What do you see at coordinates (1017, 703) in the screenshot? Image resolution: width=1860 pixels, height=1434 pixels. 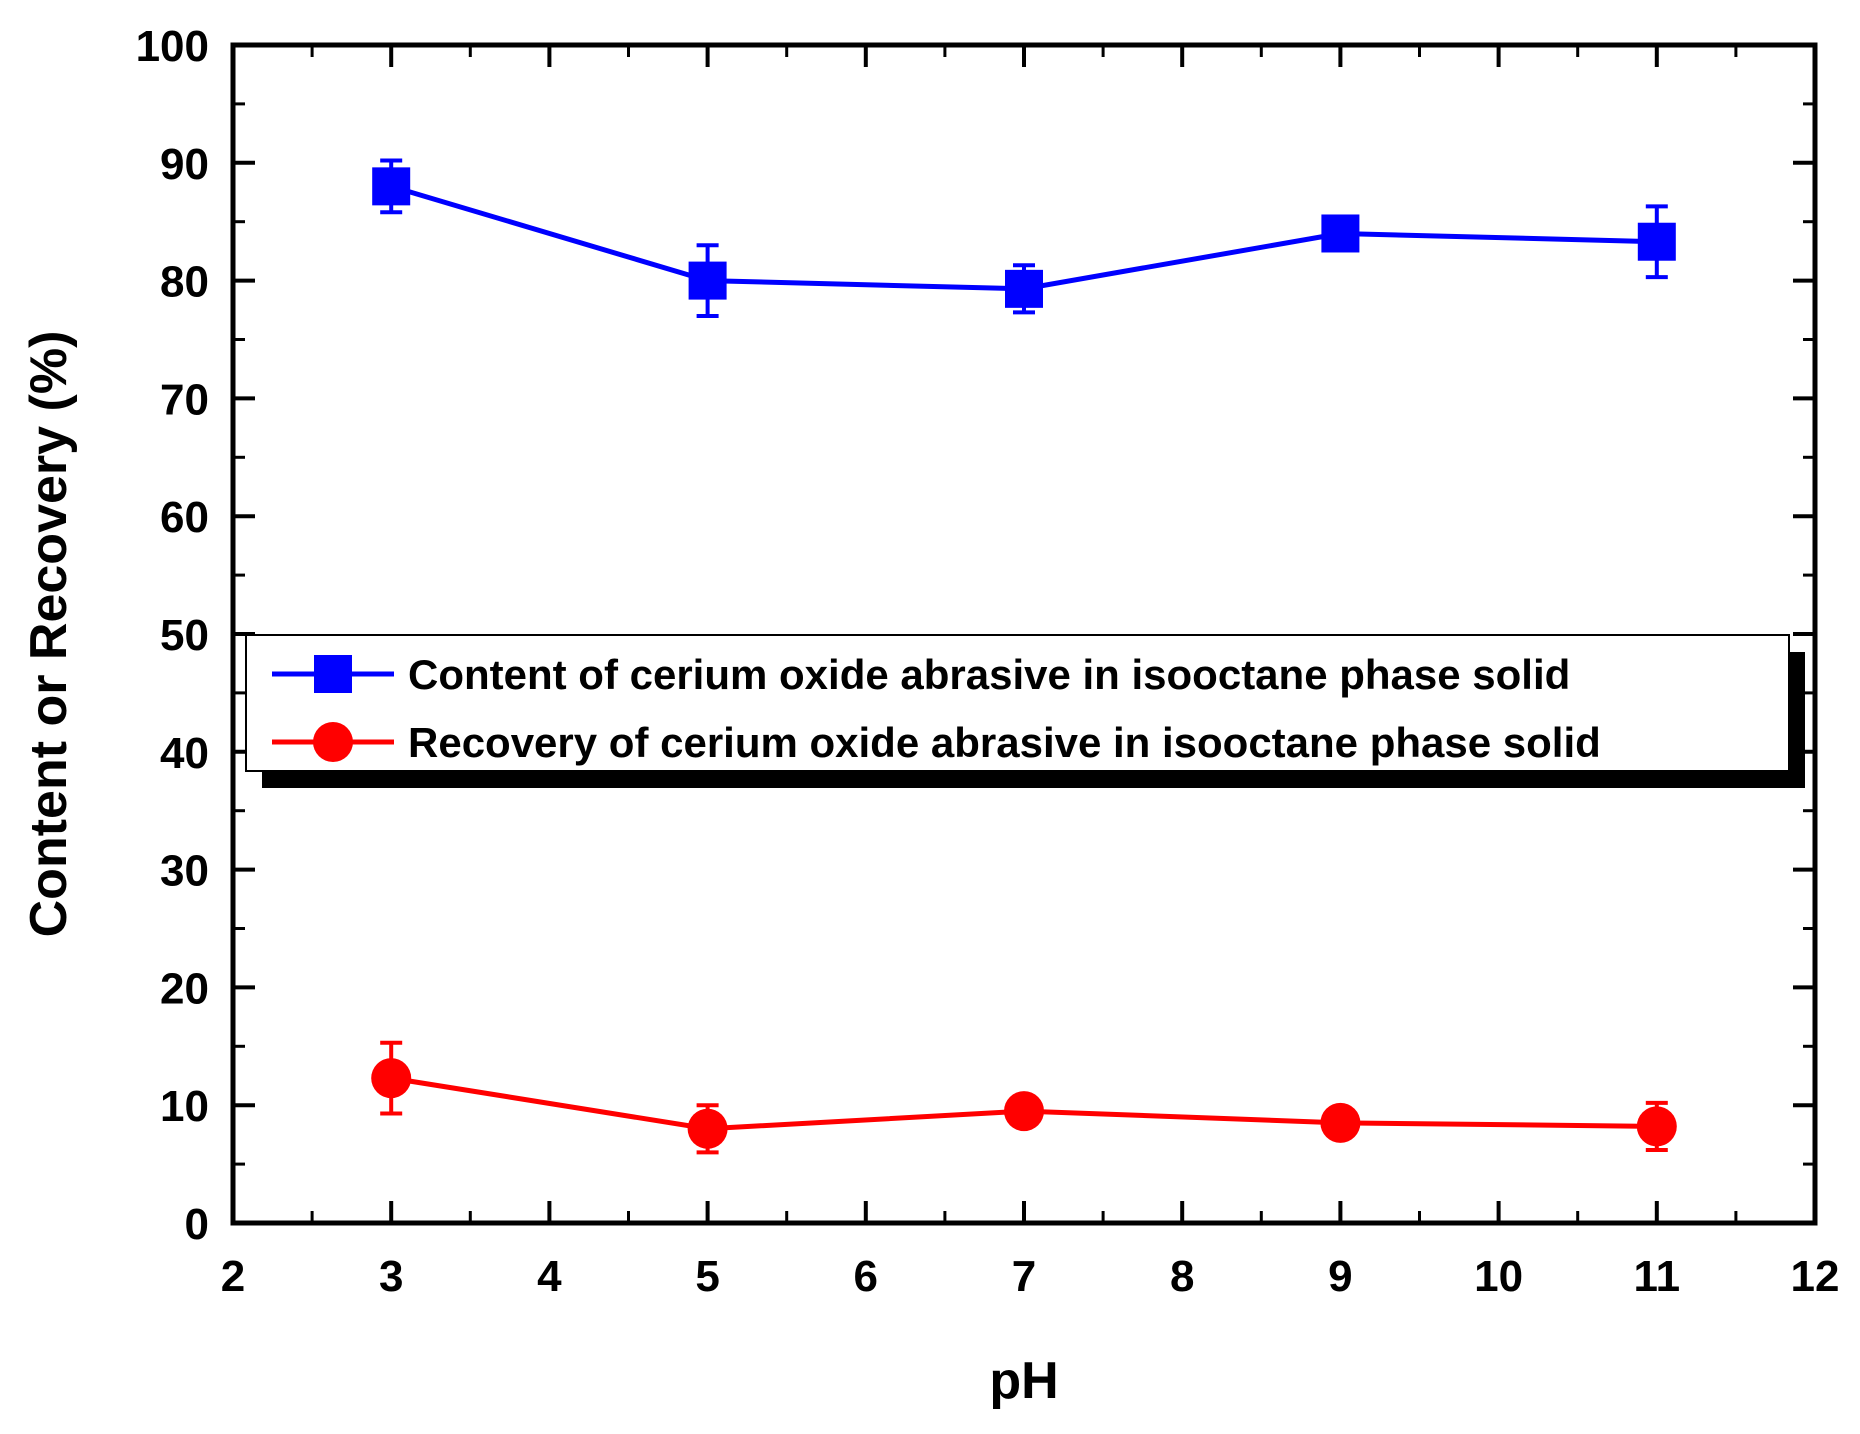 I see `legend-box` at bounding box center [1017, 703].